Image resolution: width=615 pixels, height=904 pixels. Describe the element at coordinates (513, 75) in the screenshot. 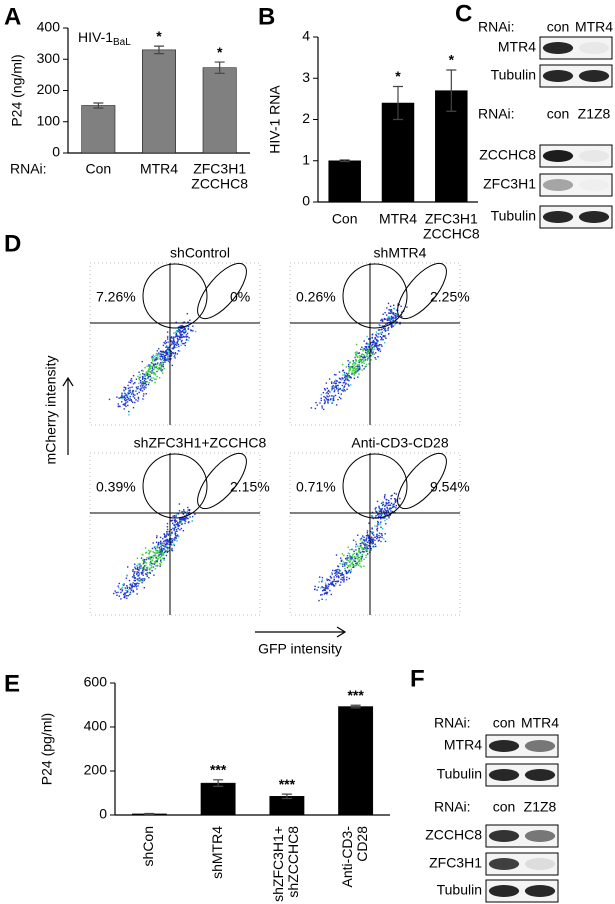

I see `blot-row-label: Tubulin` at that location.